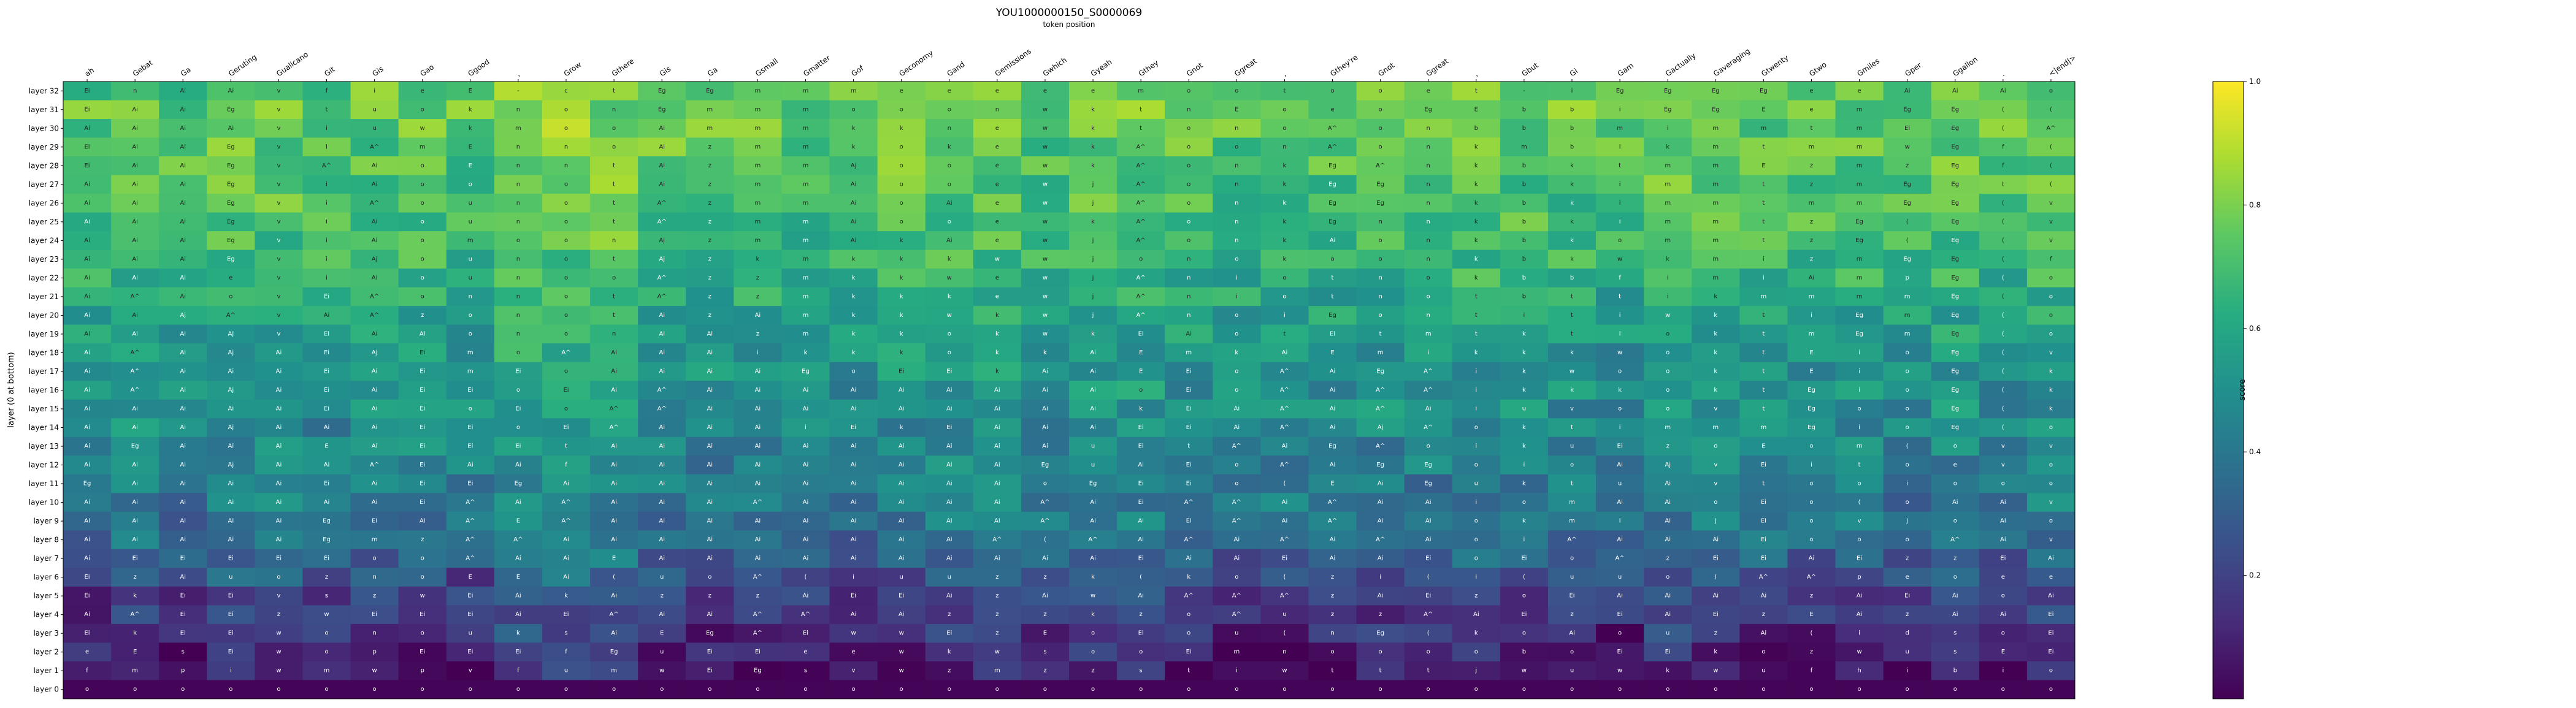 This screenshot has width=2576, height=708. What do you see at coordinates (231, 333) in the screenshot?
I see `heatmap-cell-label: Aj` at bounding box center [231, 333].